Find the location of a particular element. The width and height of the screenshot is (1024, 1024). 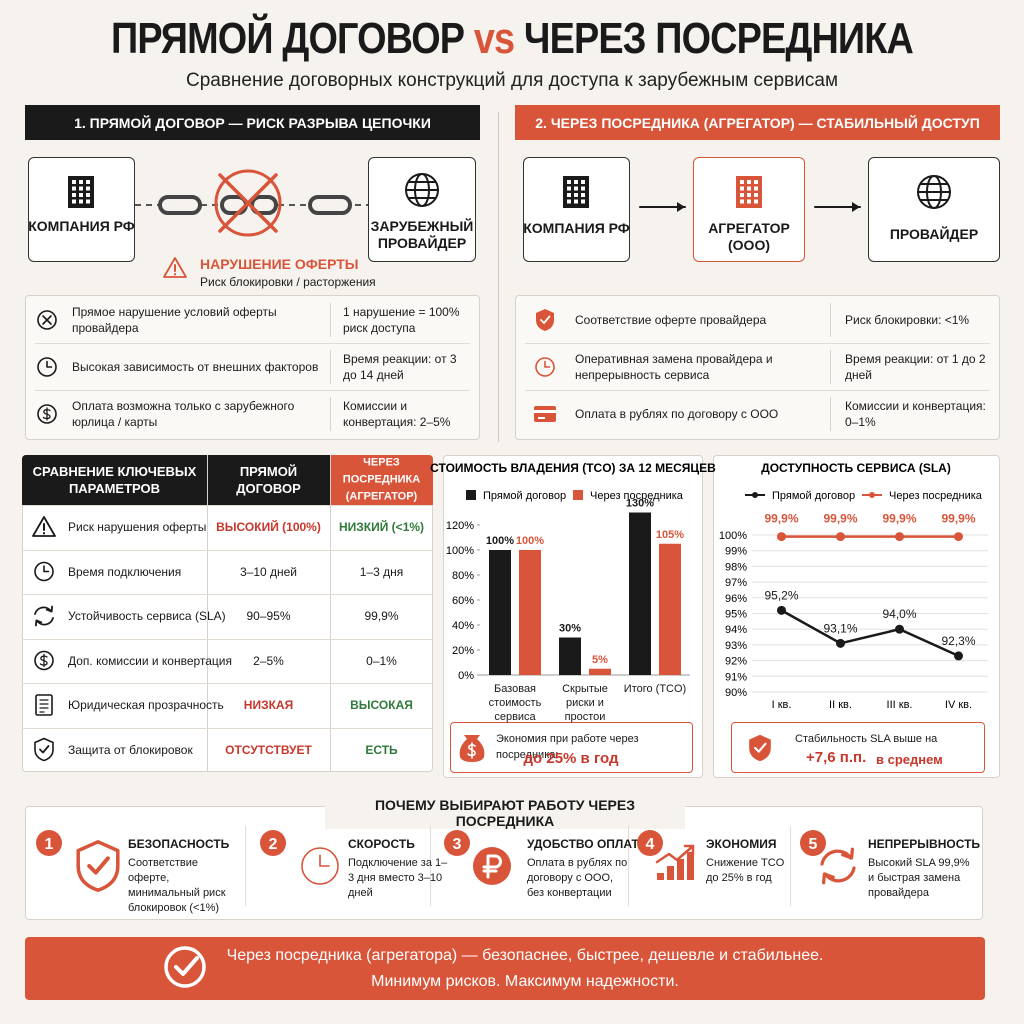

sla-note-value: +7,6 п.п. is located at coordinates (836, 757).